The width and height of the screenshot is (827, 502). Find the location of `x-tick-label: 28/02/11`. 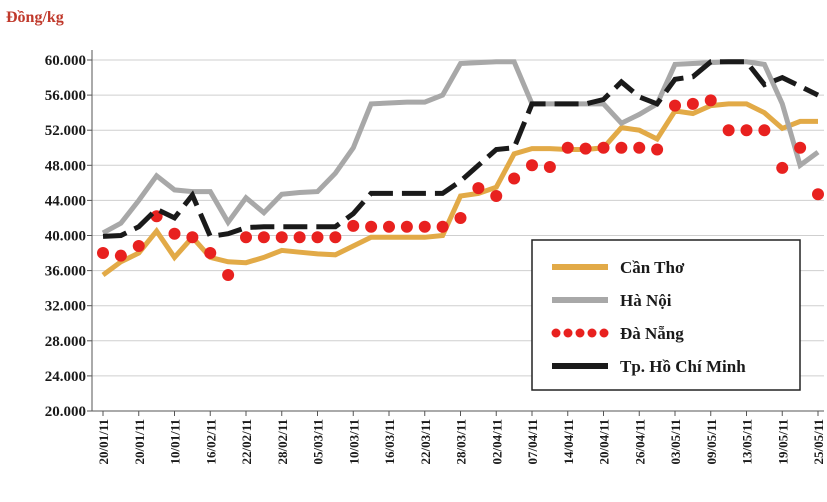

x-tick-label: 28/02/11 is located at coordinates (282, 442).